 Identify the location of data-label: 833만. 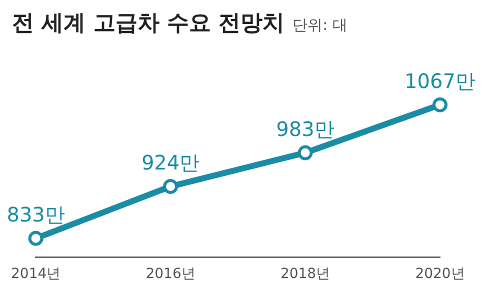
(35, 214).